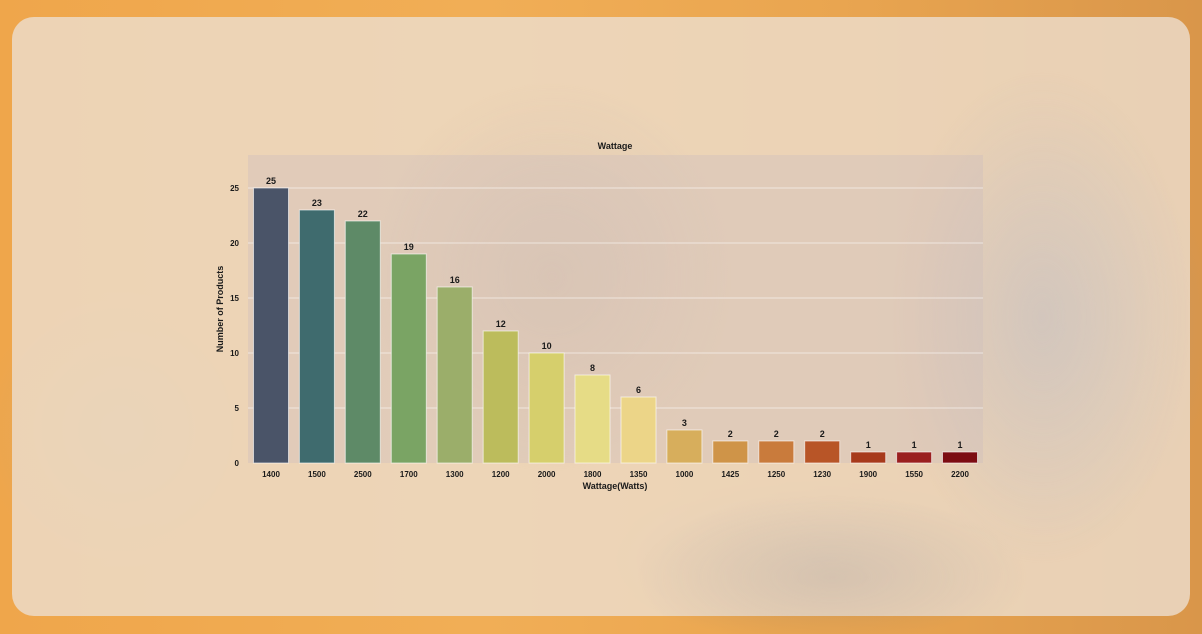  What do you see at coordinates (685, 474) in the screenshot?
I see `x-tick-label: 1000` at bounding box center [685, 474].